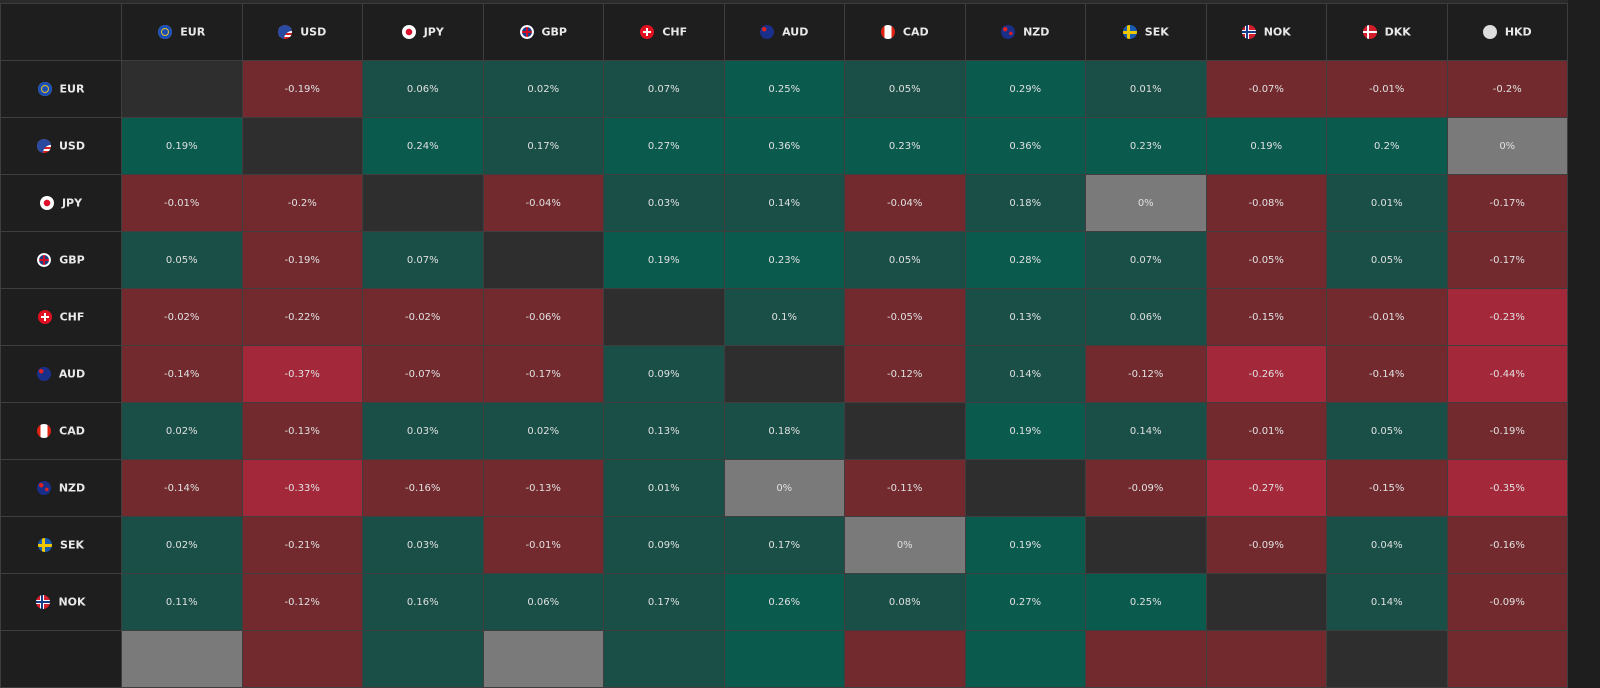 Image resolution: width=1600 pixels, height=688 pixels. What do you see at coordinates (1387, 32) in the screenshot?
I see `column-header-dkk: DKK` at bounding box center [1387, 32].